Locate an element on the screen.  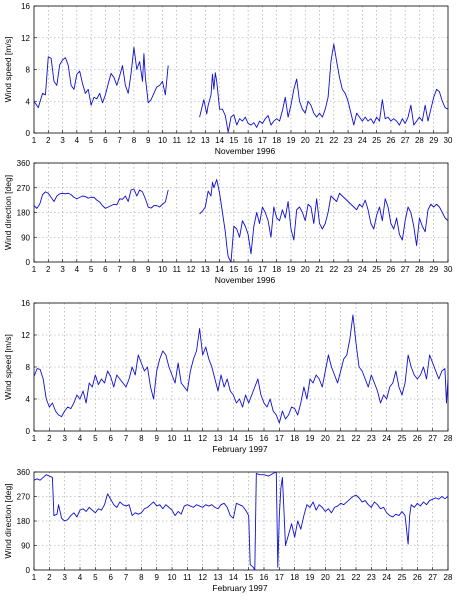
x-tick-label: 15 is located at coordinates (248, 577).